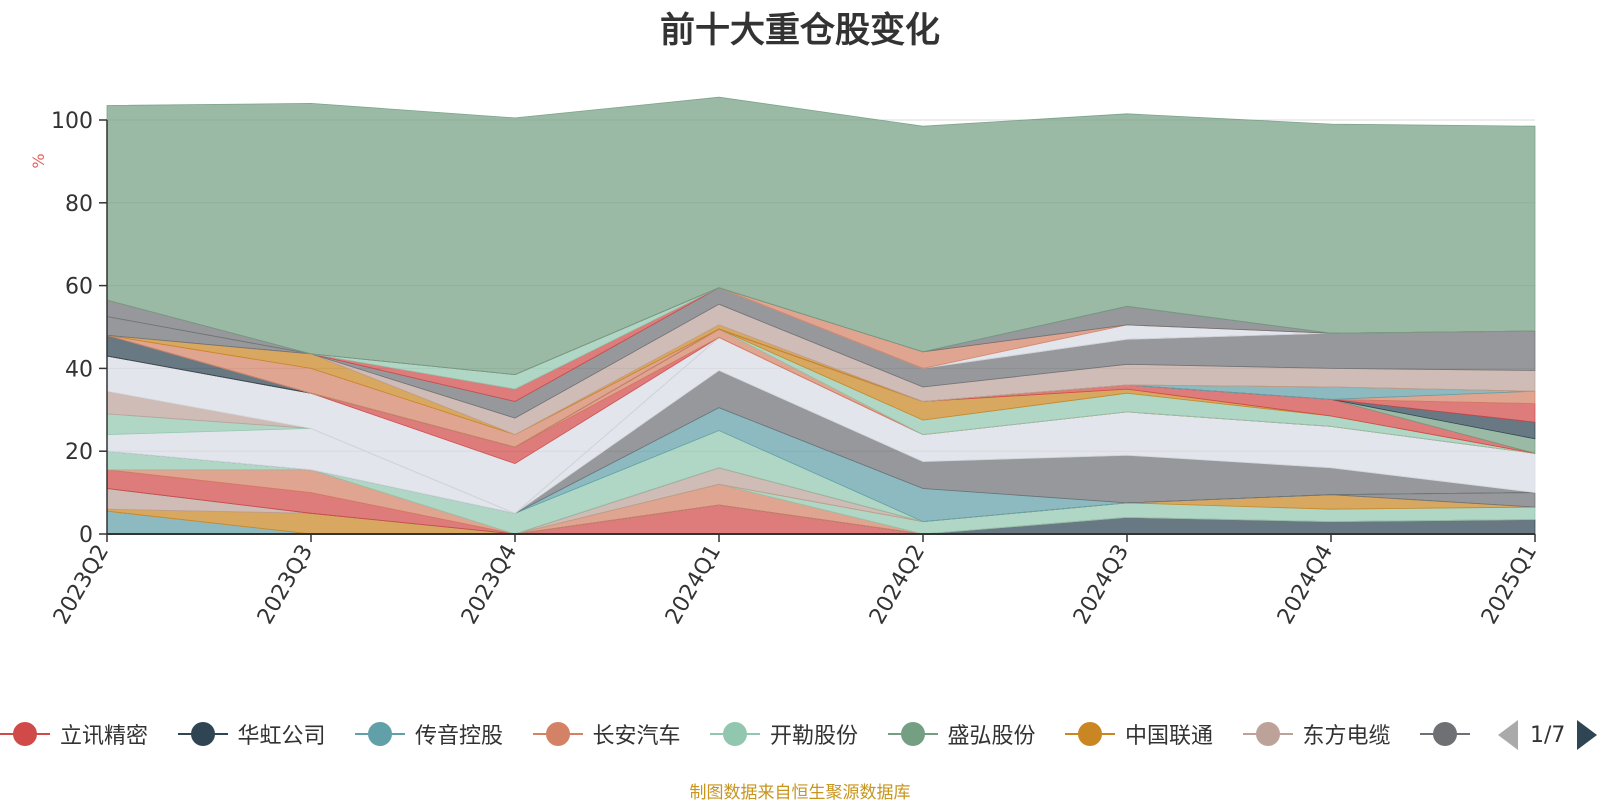 The image size is (1600, 803). I want to click on legend-item: 中国联通, so click(1139, 734).